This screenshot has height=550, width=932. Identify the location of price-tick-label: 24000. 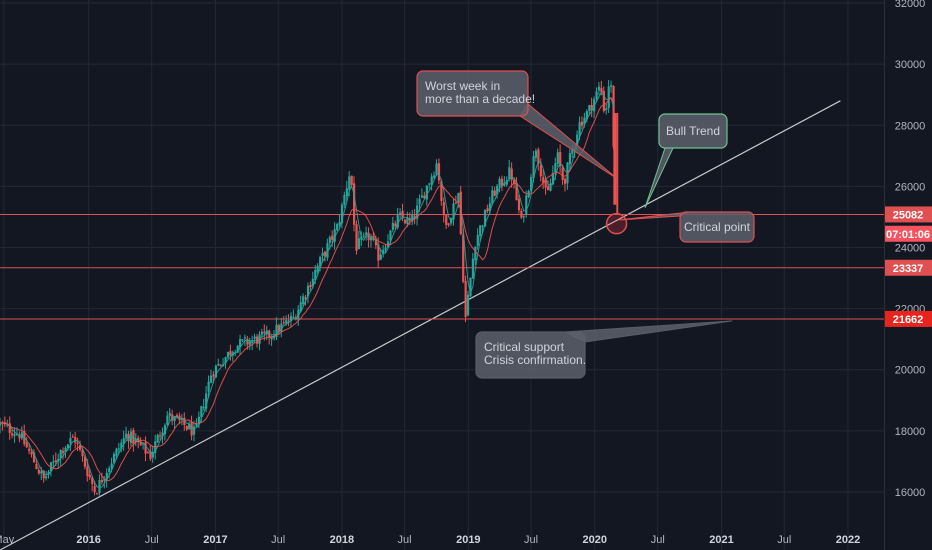
(910, 249).